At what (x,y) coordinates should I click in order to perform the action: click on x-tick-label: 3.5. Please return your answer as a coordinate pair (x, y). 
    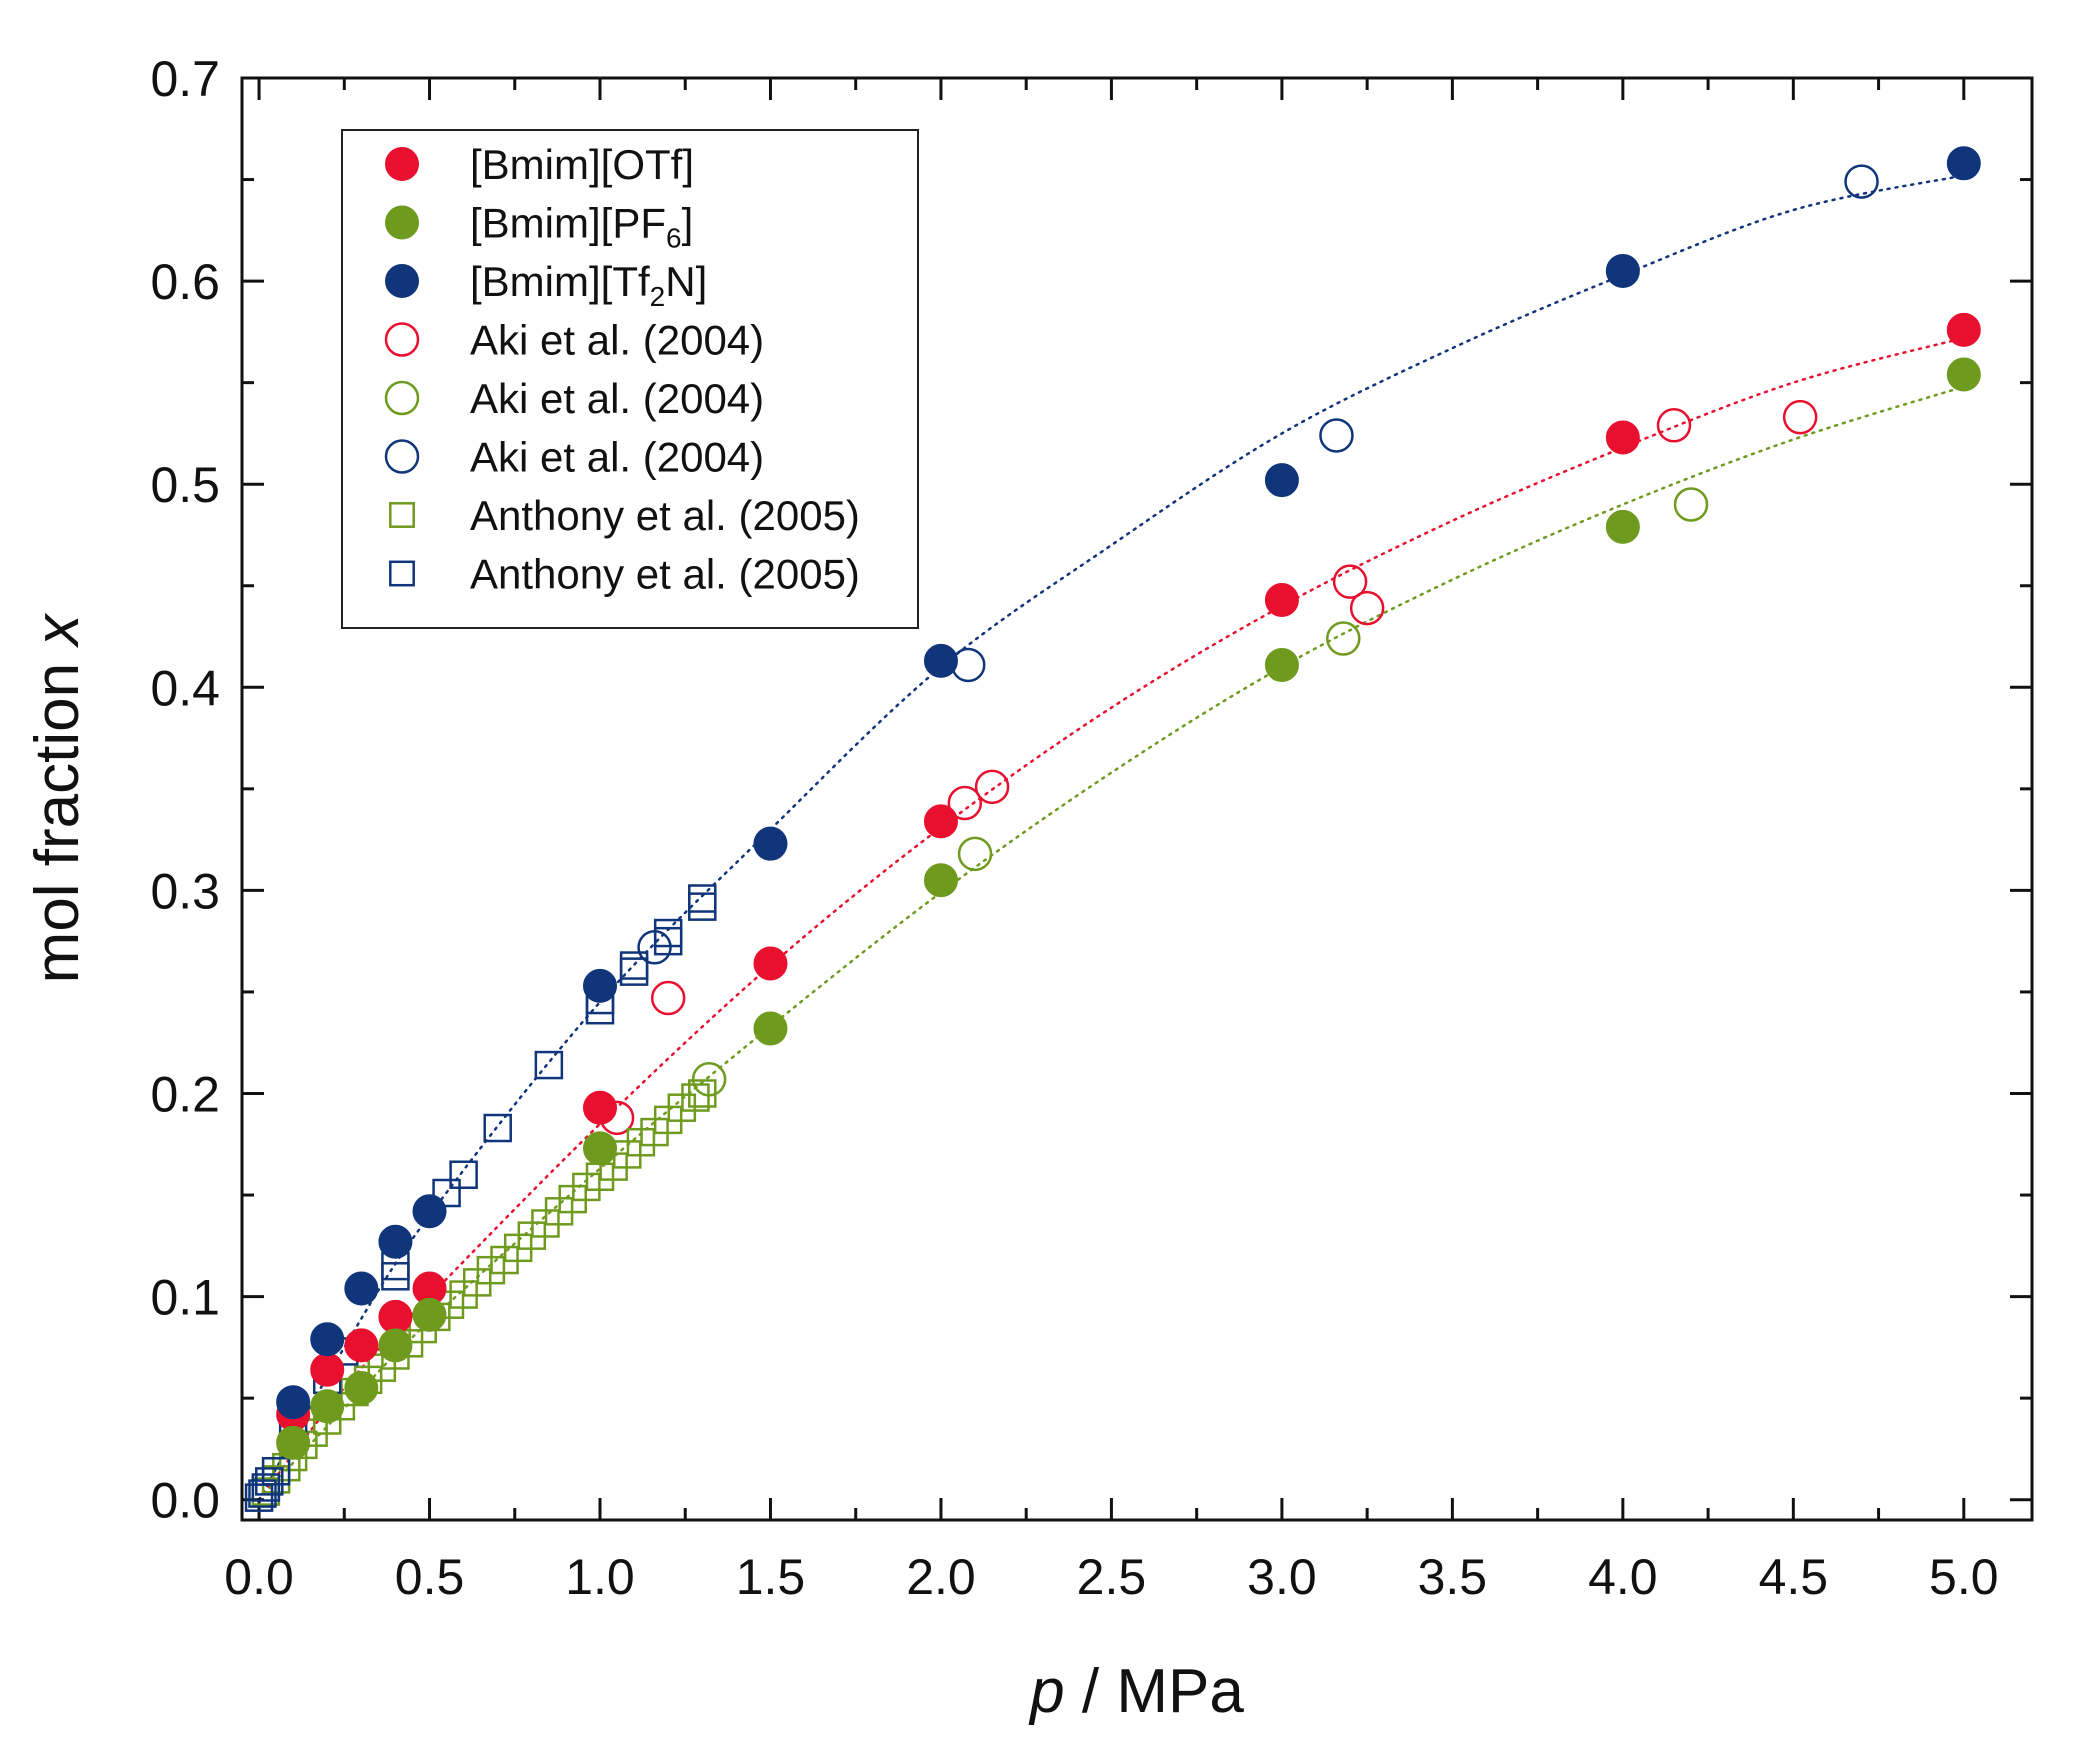
    Looking at the image, I should click on (1453, 1577).